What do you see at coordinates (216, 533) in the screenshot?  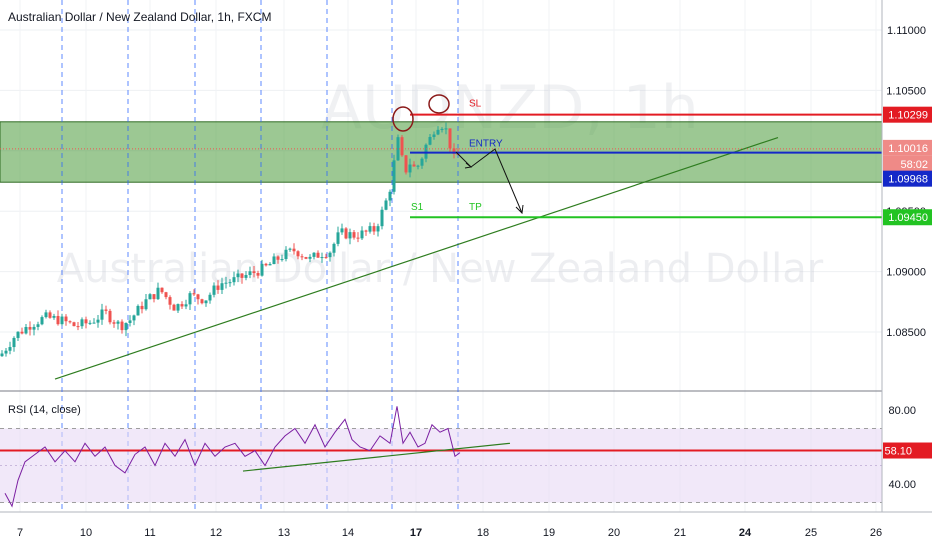 I see `time-tick-label: 12` at bounding box center [216, 533].